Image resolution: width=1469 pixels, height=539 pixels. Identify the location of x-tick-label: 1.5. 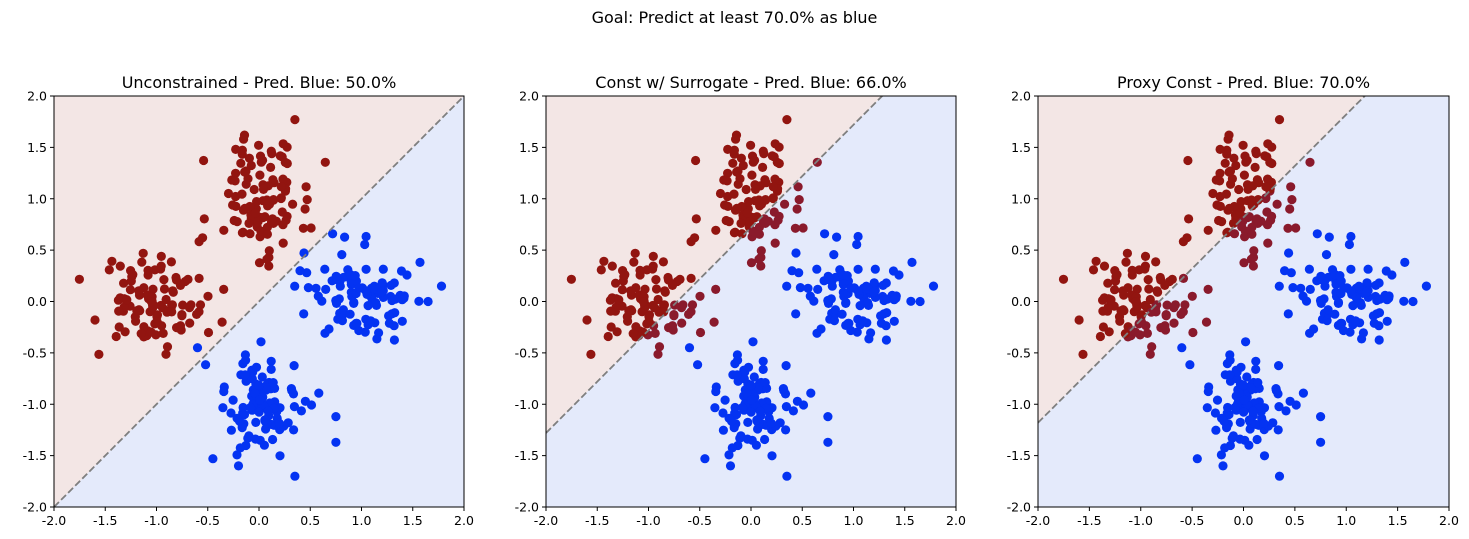
(413, 520).